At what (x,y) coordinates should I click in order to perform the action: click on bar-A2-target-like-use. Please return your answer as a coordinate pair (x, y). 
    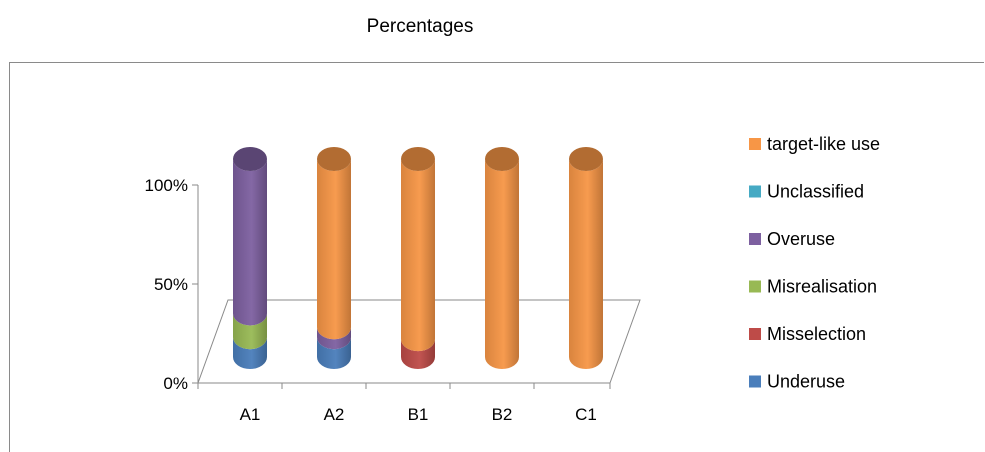
    Looking at the image, I should click on (334, 249).